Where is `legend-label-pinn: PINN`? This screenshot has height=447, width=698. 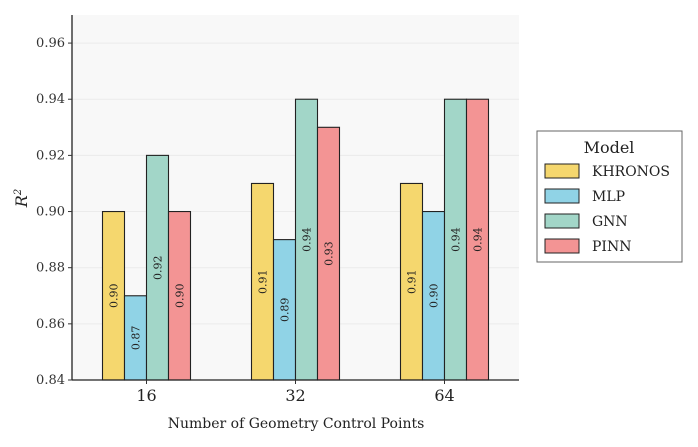 legend-label-pinn: PINN is located at coordinates (611, 247).